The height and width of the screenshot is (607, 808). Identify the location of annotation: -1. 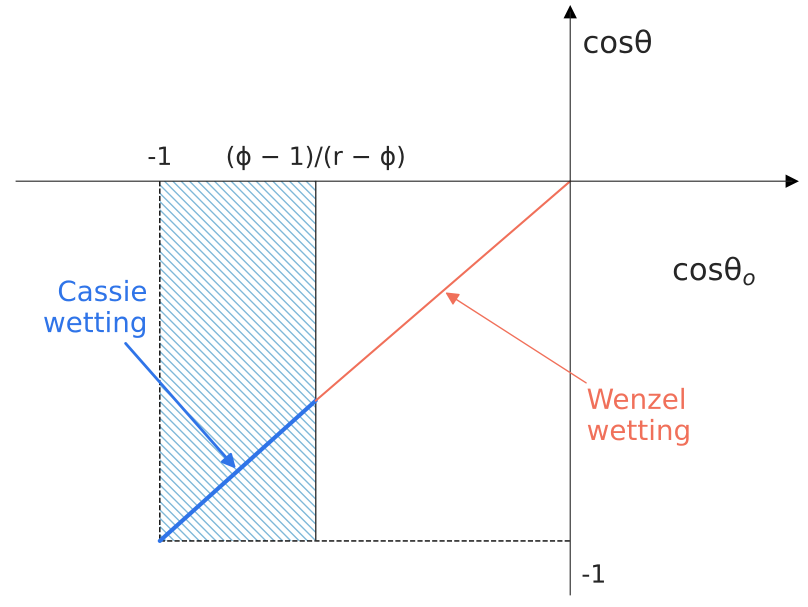
(593, 573).